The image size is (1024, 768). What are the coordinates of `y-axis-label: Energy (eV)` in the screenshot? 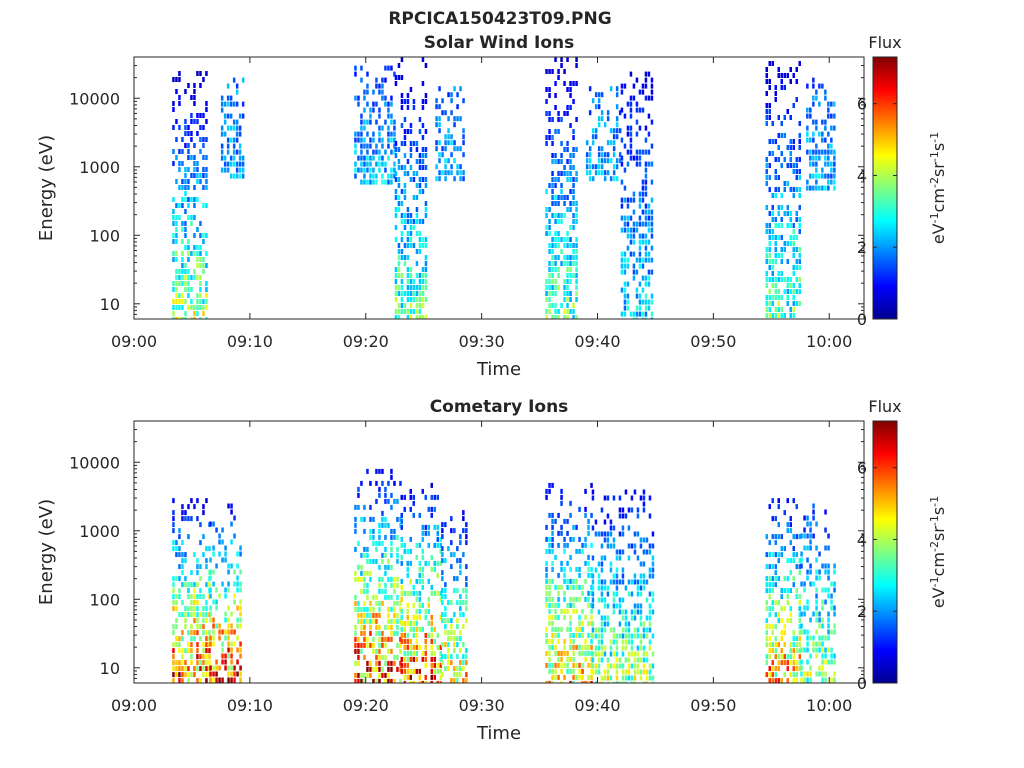 It's located at (46, 552).